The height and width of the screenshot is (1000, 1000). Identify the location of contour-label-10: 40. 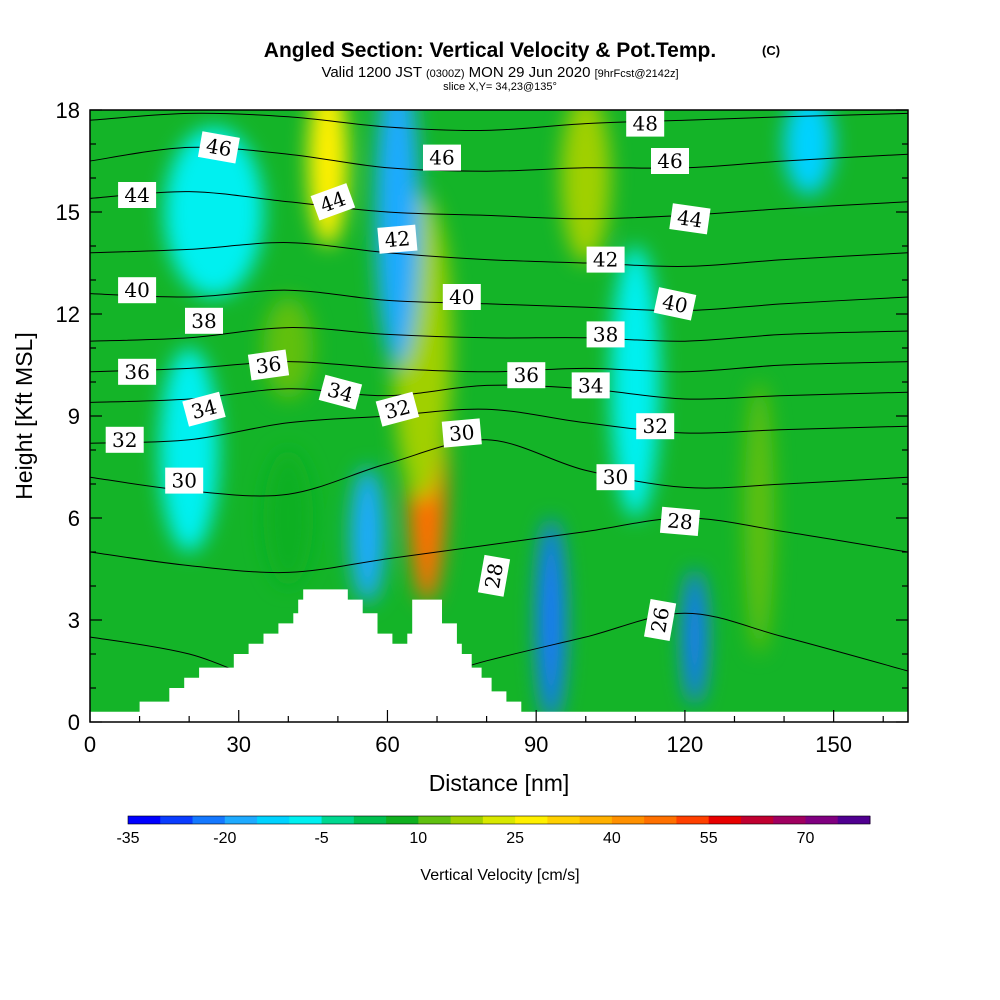
(461, 297).